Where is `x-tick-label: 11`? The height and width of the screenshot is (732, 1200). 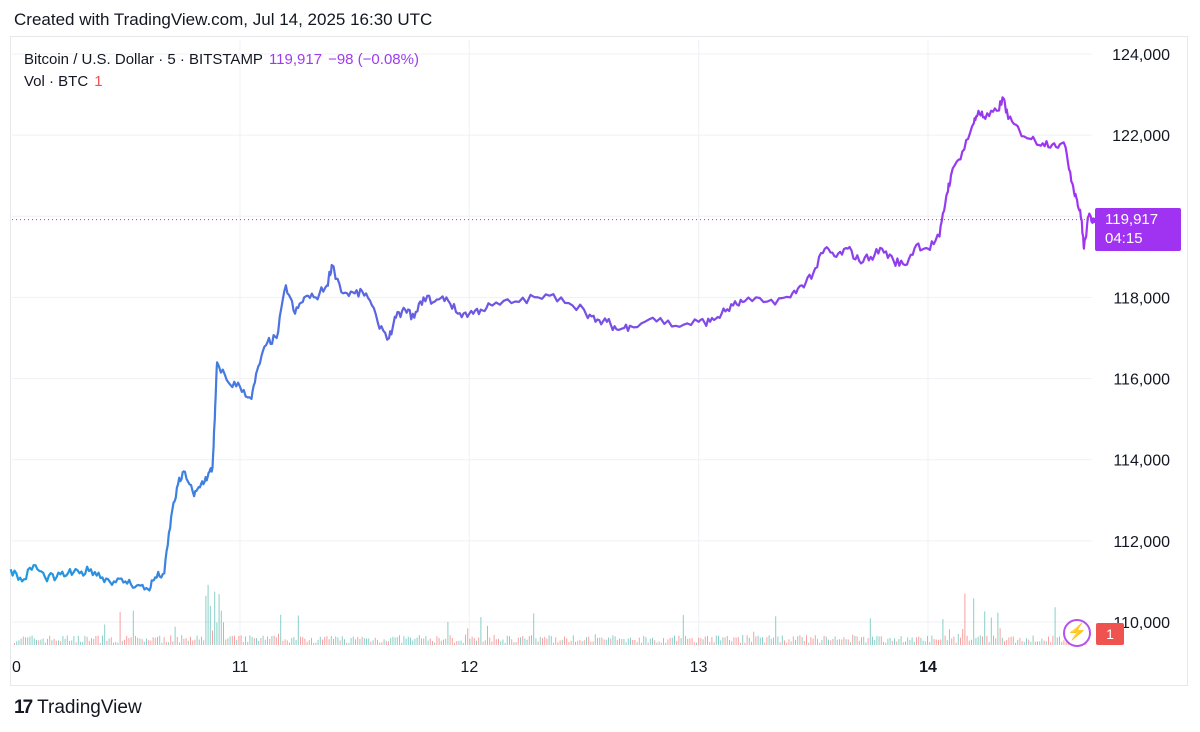 x-tick-label: 11 is located at coordinates (240, 667).